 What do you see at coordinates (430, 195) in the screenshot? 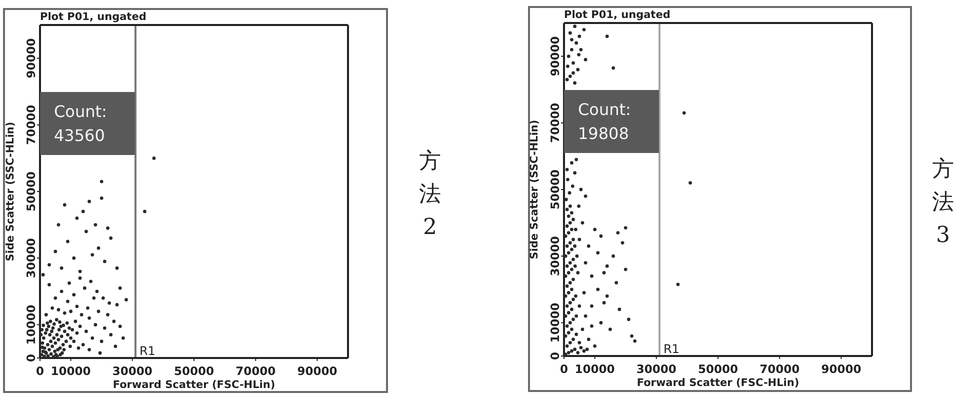
I see `text: 方法2` at bounding box center [430, 195].